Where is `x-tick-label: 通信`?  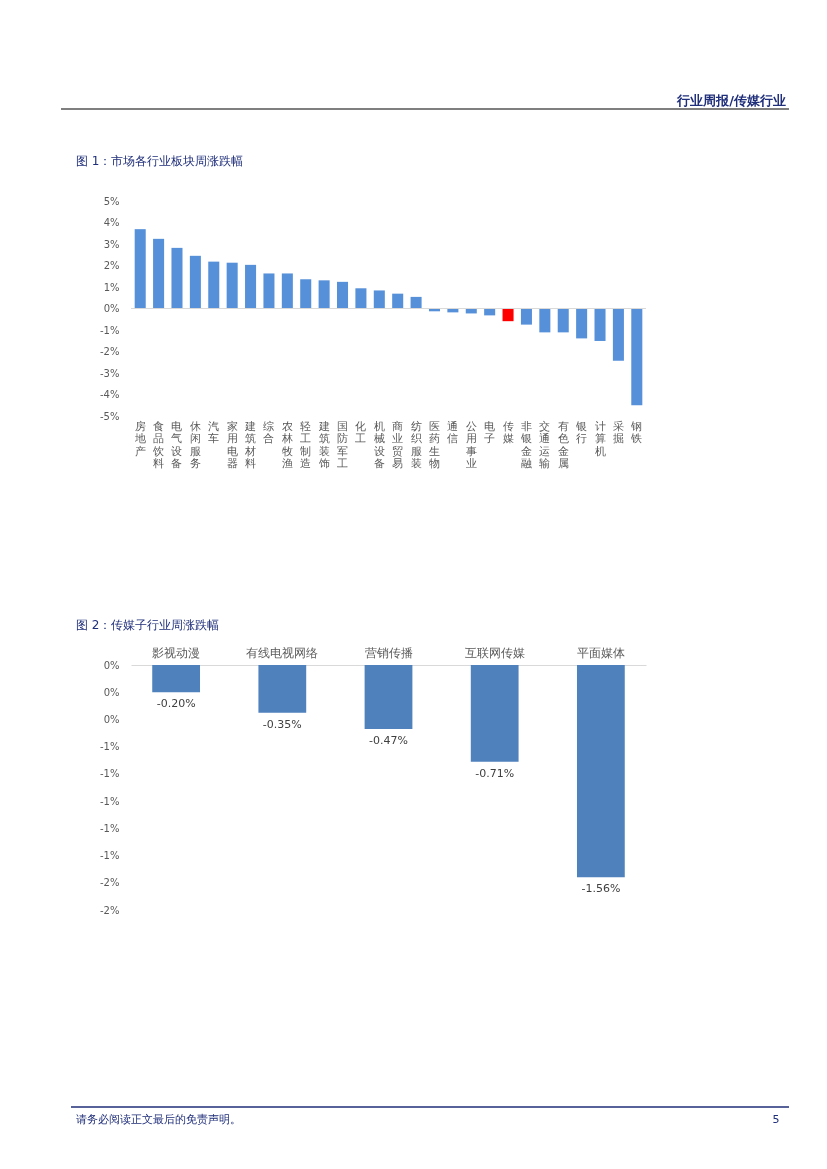
x-tick-label: 通信 is located at coordinates (453, 432).